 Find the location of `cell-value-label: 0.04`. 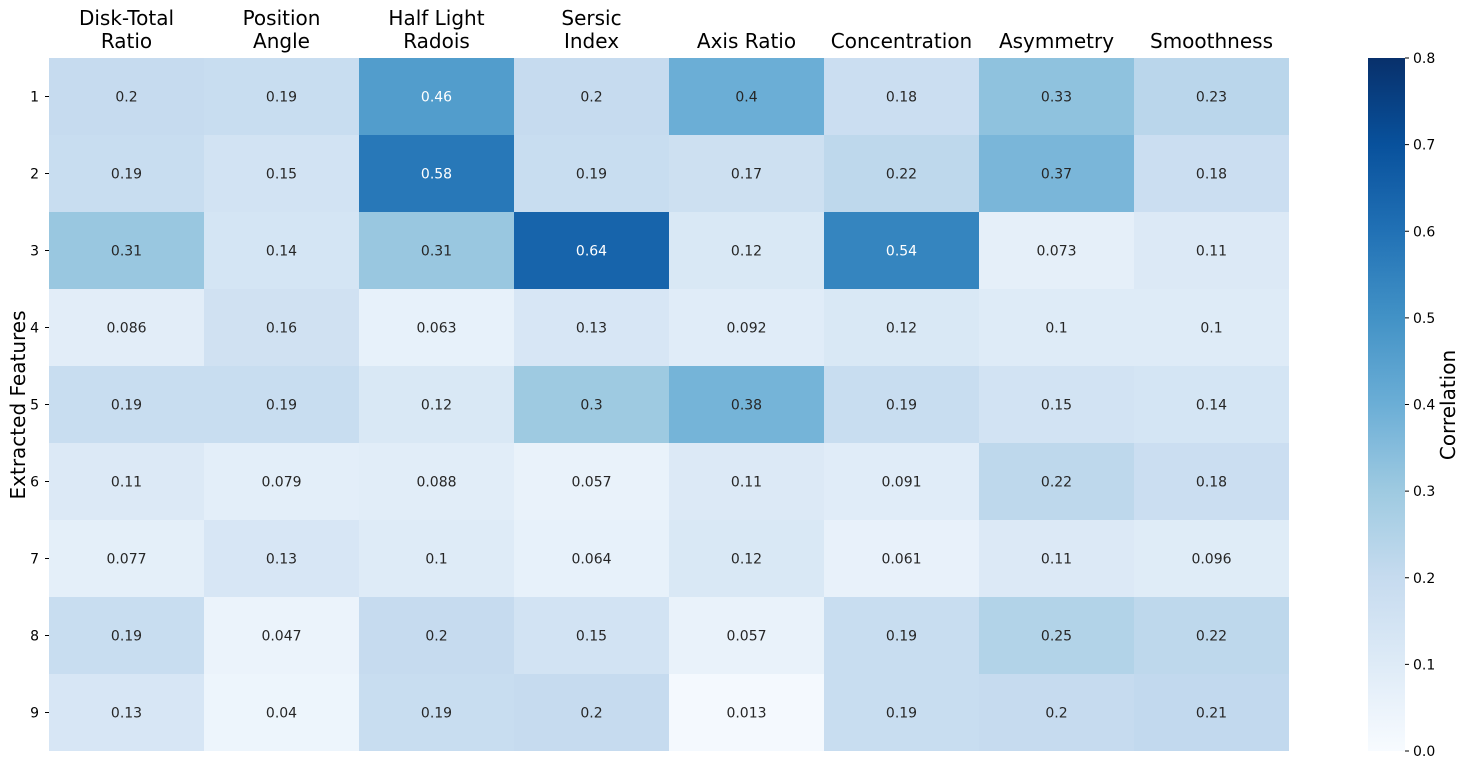

cell-value-label: 0.04 is located at coordinates (281, 714).